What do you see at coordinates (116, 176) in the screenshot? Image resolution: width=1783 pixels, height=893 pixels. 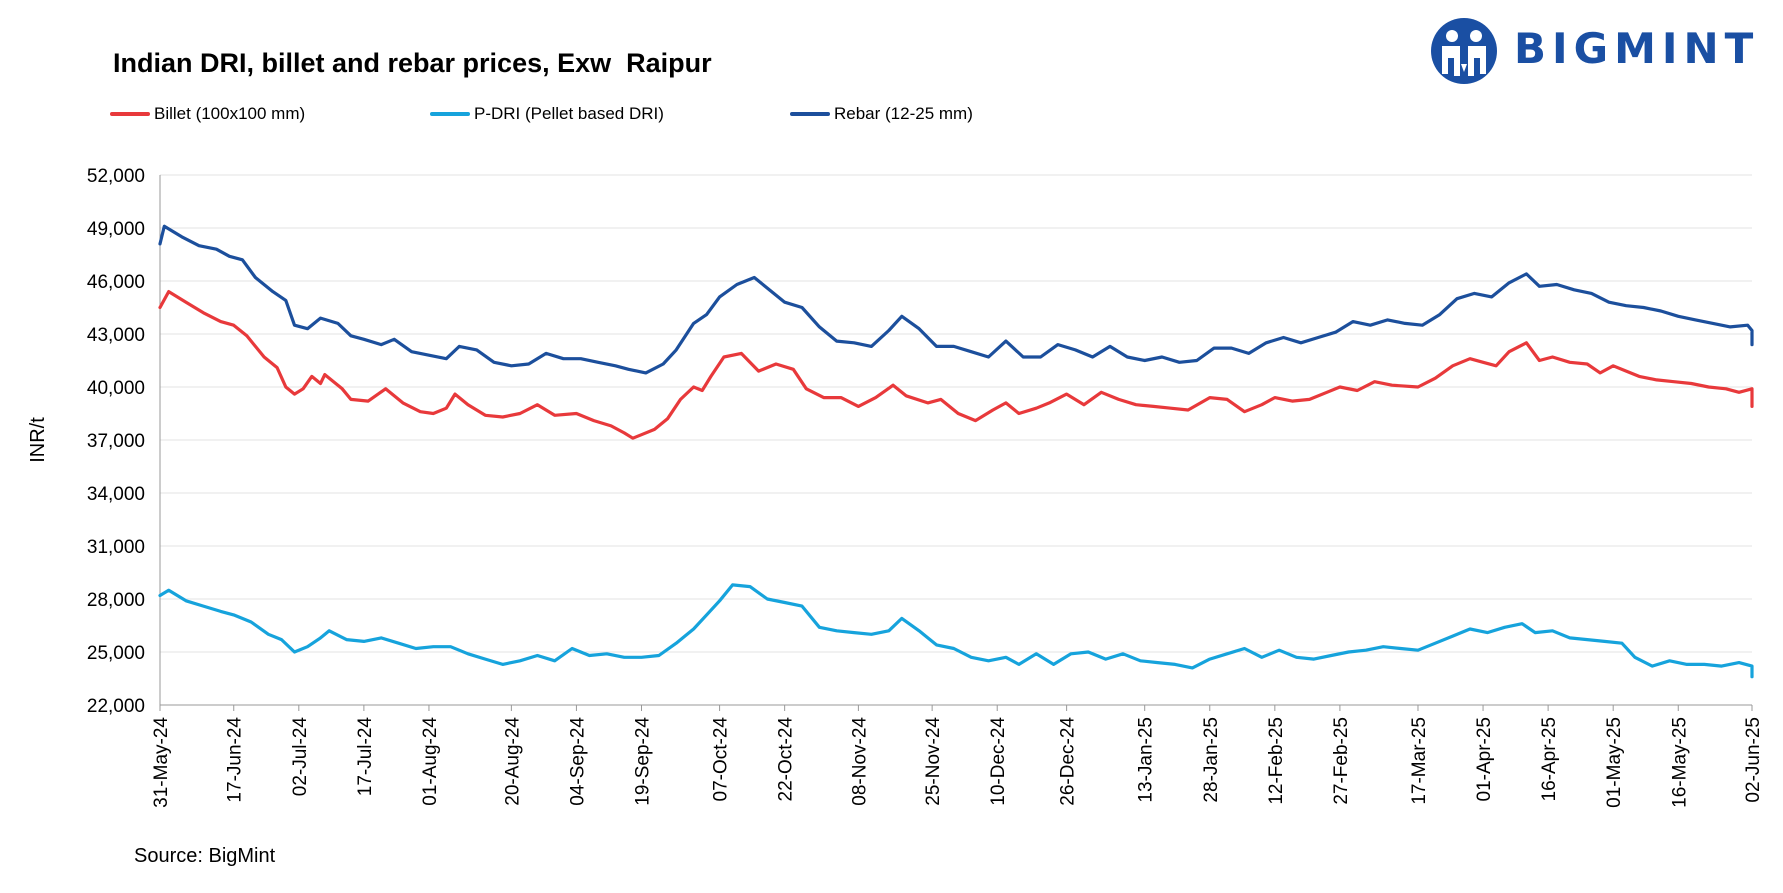 I see `y-tick-label: 52,000` at bounding box center [116, 176].